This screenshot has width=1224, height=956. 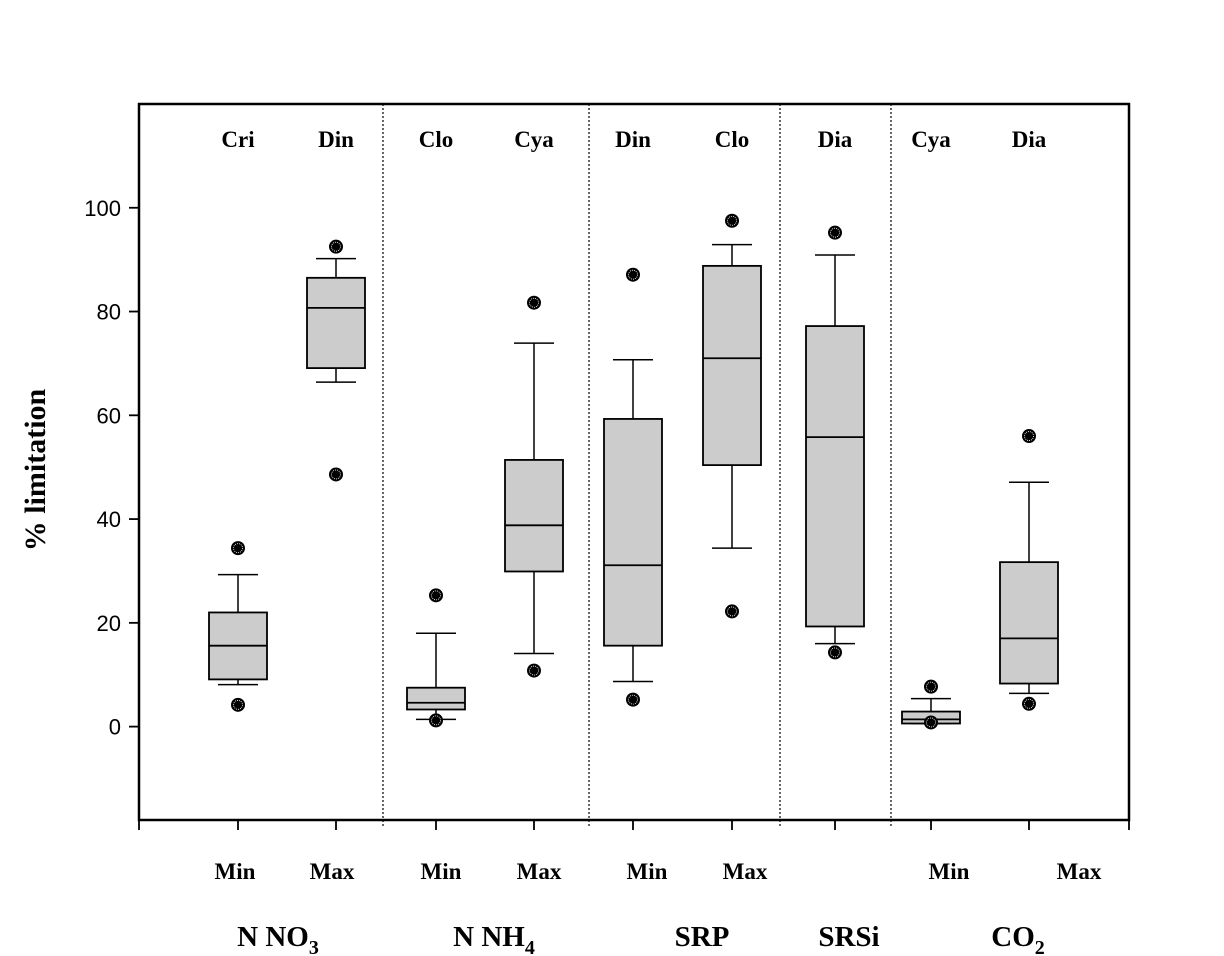 I want to click on group-label: SRP, so click(x=702, y=937).